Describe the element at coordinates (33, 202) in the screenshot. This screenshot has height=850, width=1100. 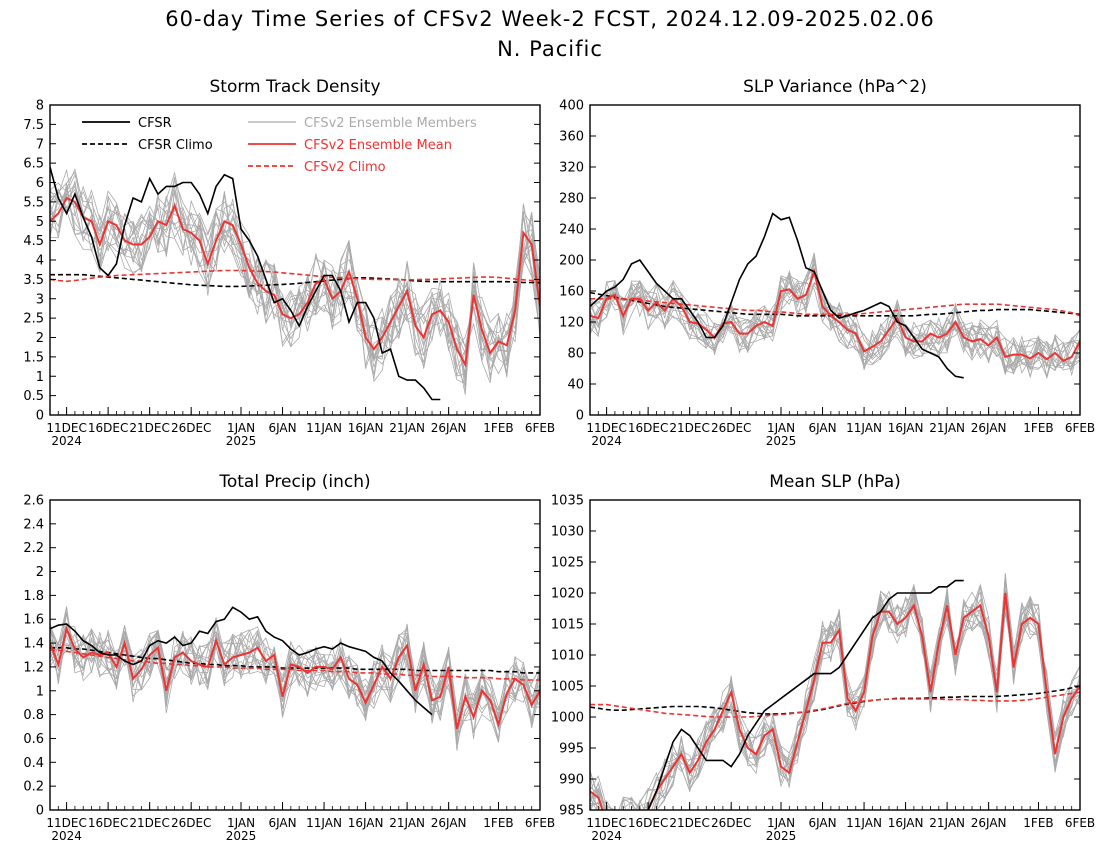
I see `y-tick-label: 5.5` at that location.